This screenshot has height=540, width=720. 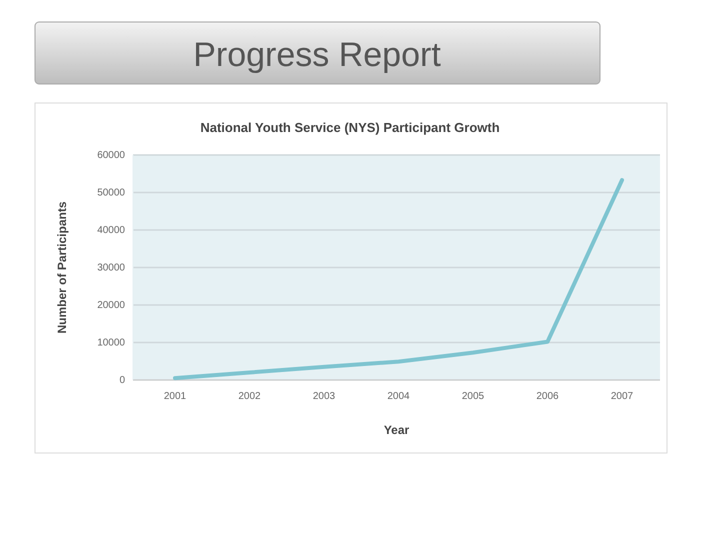 What do you see at coordinates (250, 396) in the screenshot?
I see `x-tick-label: 2002` at bounding box center [250, 396].